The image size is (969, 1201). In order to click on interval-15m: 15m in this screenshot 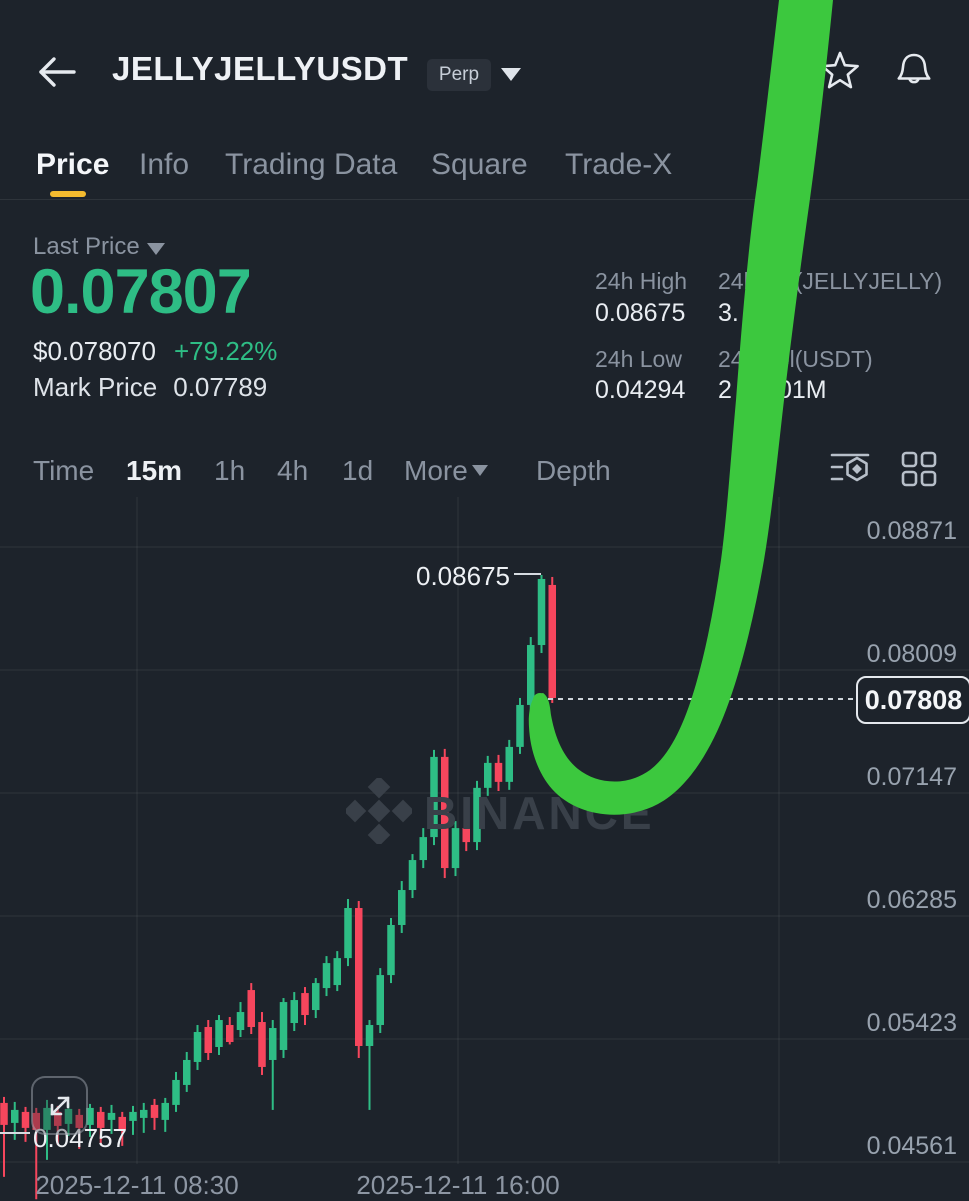, I will do `click(154, 470)`.